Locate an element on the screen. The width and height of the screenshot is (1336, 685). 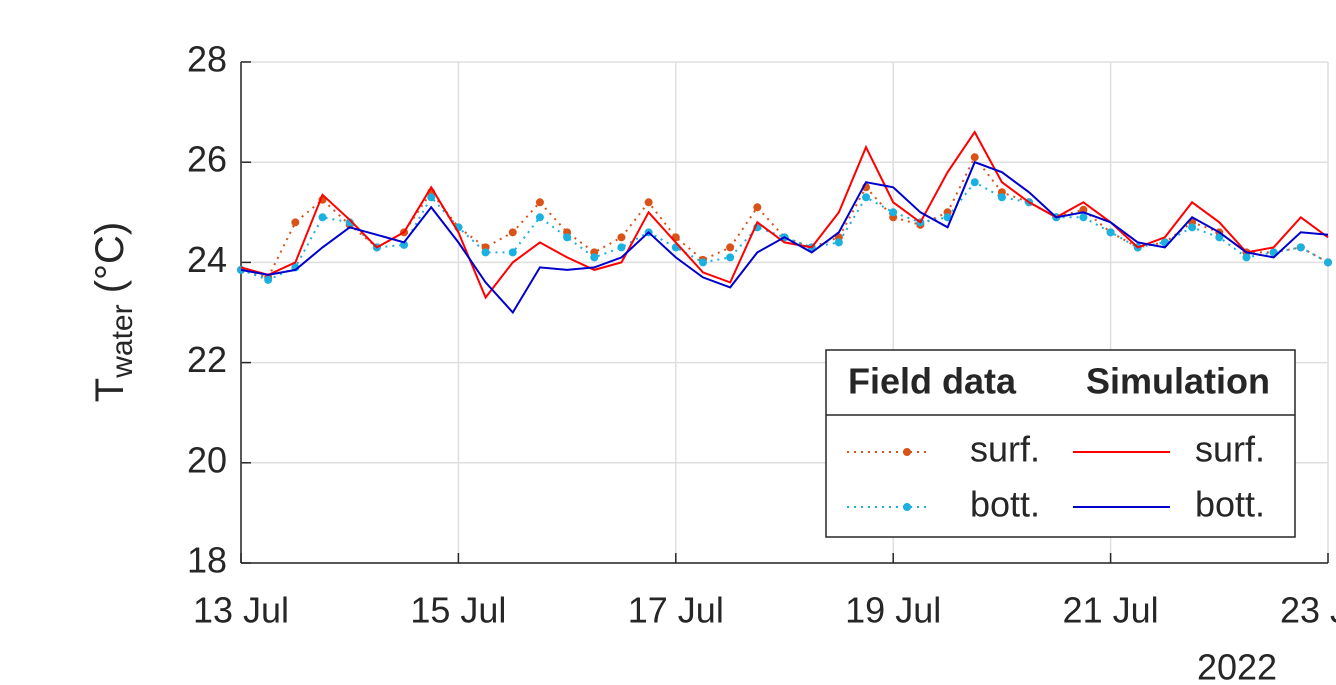
y-tick-label: 24 is located at coordinates (207, 259).